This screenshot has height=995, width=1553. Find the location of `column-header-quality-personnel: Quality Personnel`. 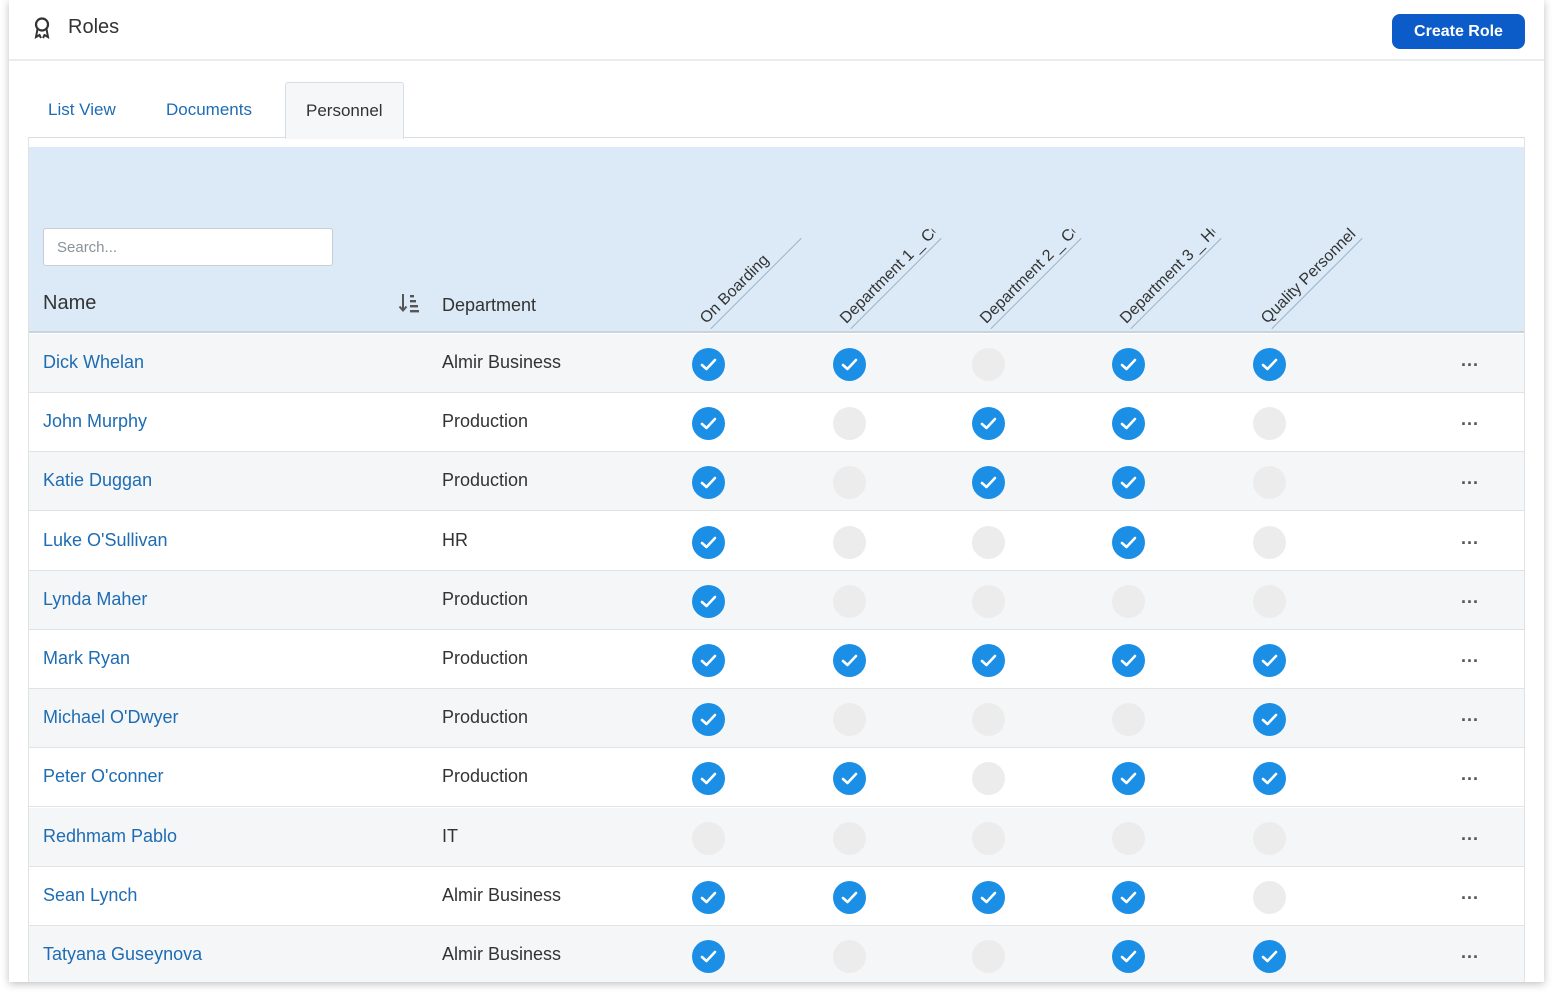

column-header-quality-personnel: Quality Personnel is located at coordinates (1310, 277).